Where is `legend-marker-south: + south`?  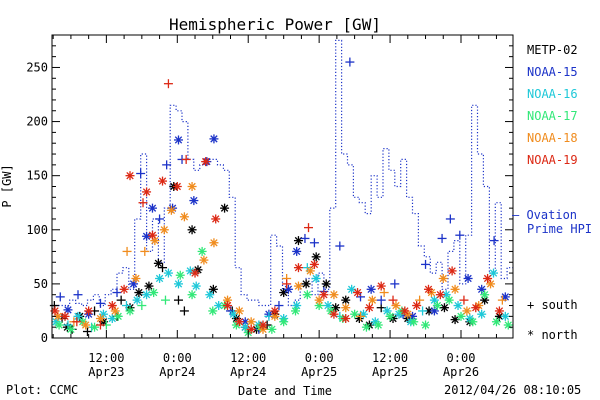
legend-marker-south: + south is located at coordinates (552, 305).